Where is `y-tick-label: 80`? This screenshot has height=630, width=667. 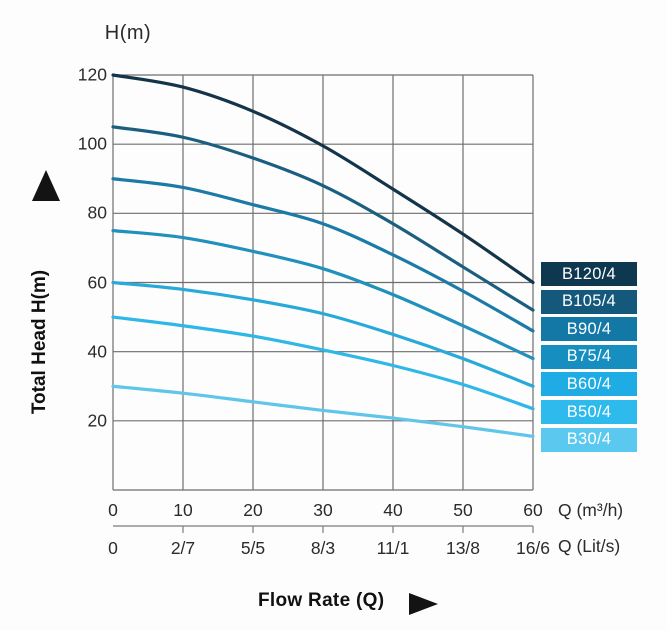 y-tick-label: 80 is located at coordinates (97, 212).